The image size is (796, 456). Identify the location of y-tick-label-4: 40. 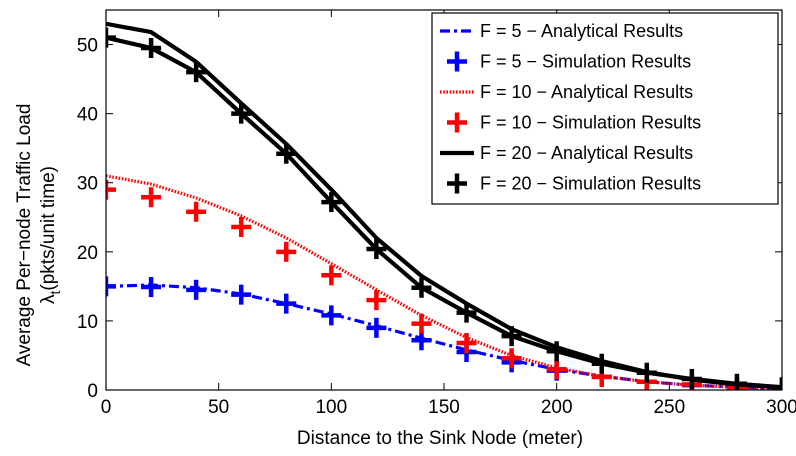
(87, 115).